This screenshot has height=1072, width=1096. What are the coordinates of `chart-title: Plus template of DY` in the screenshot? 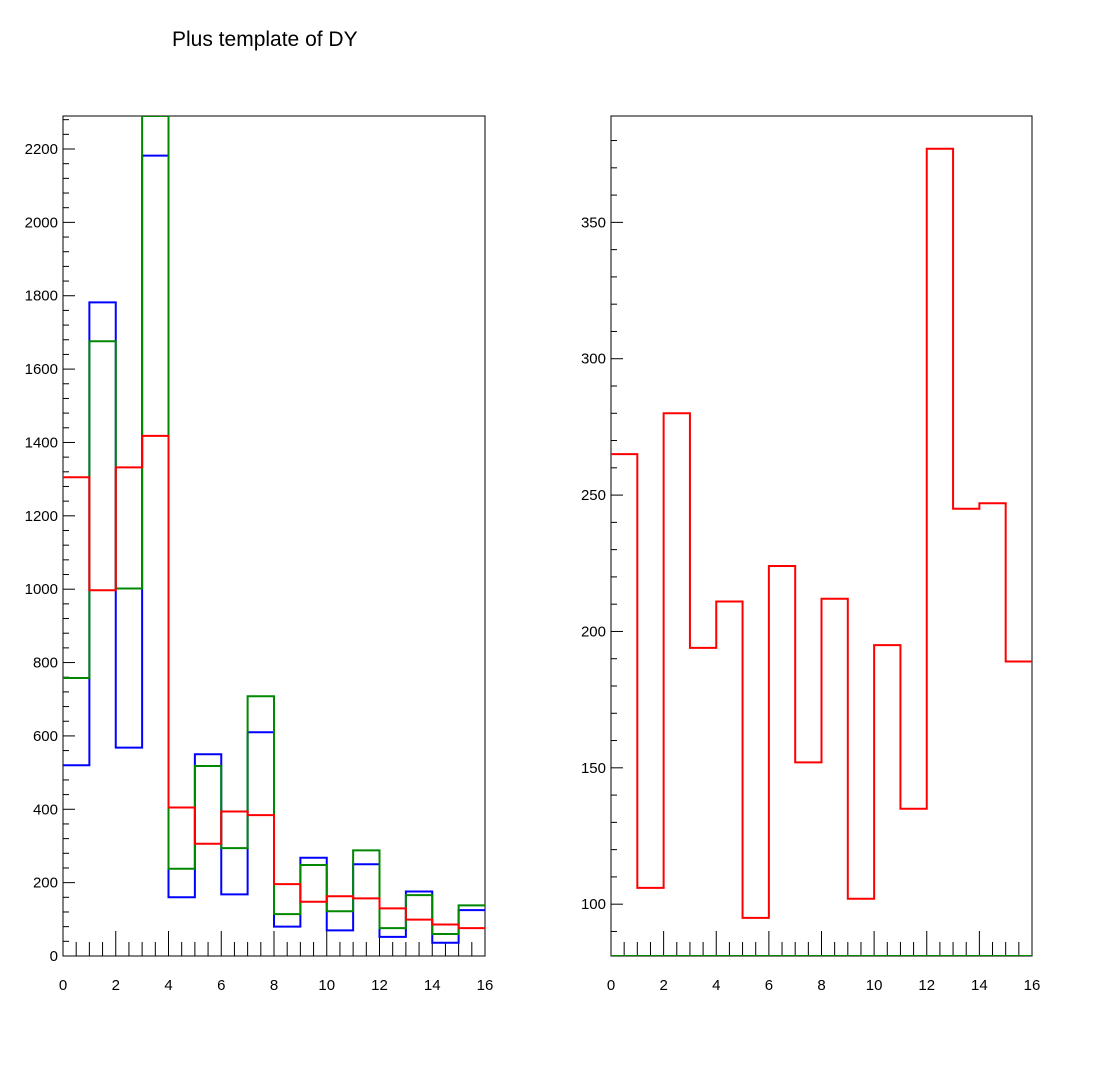 It's located at (265, 39).